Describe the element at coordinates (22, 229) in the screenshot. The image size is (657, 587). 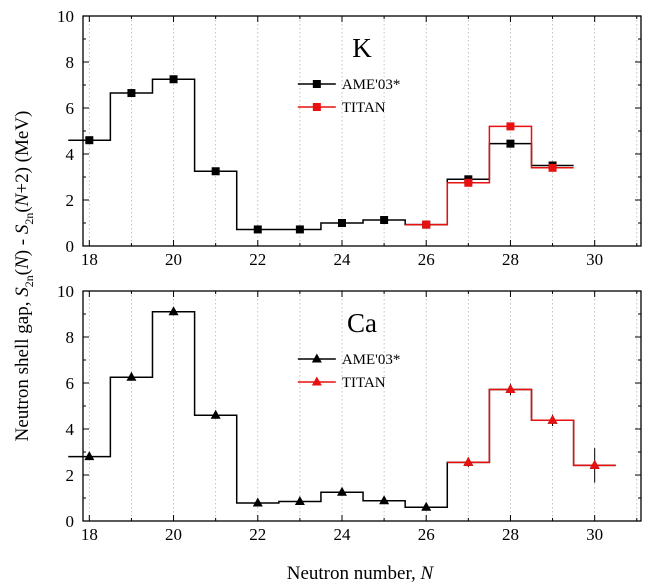
I see `y-axis-title-s2: S` at that location.